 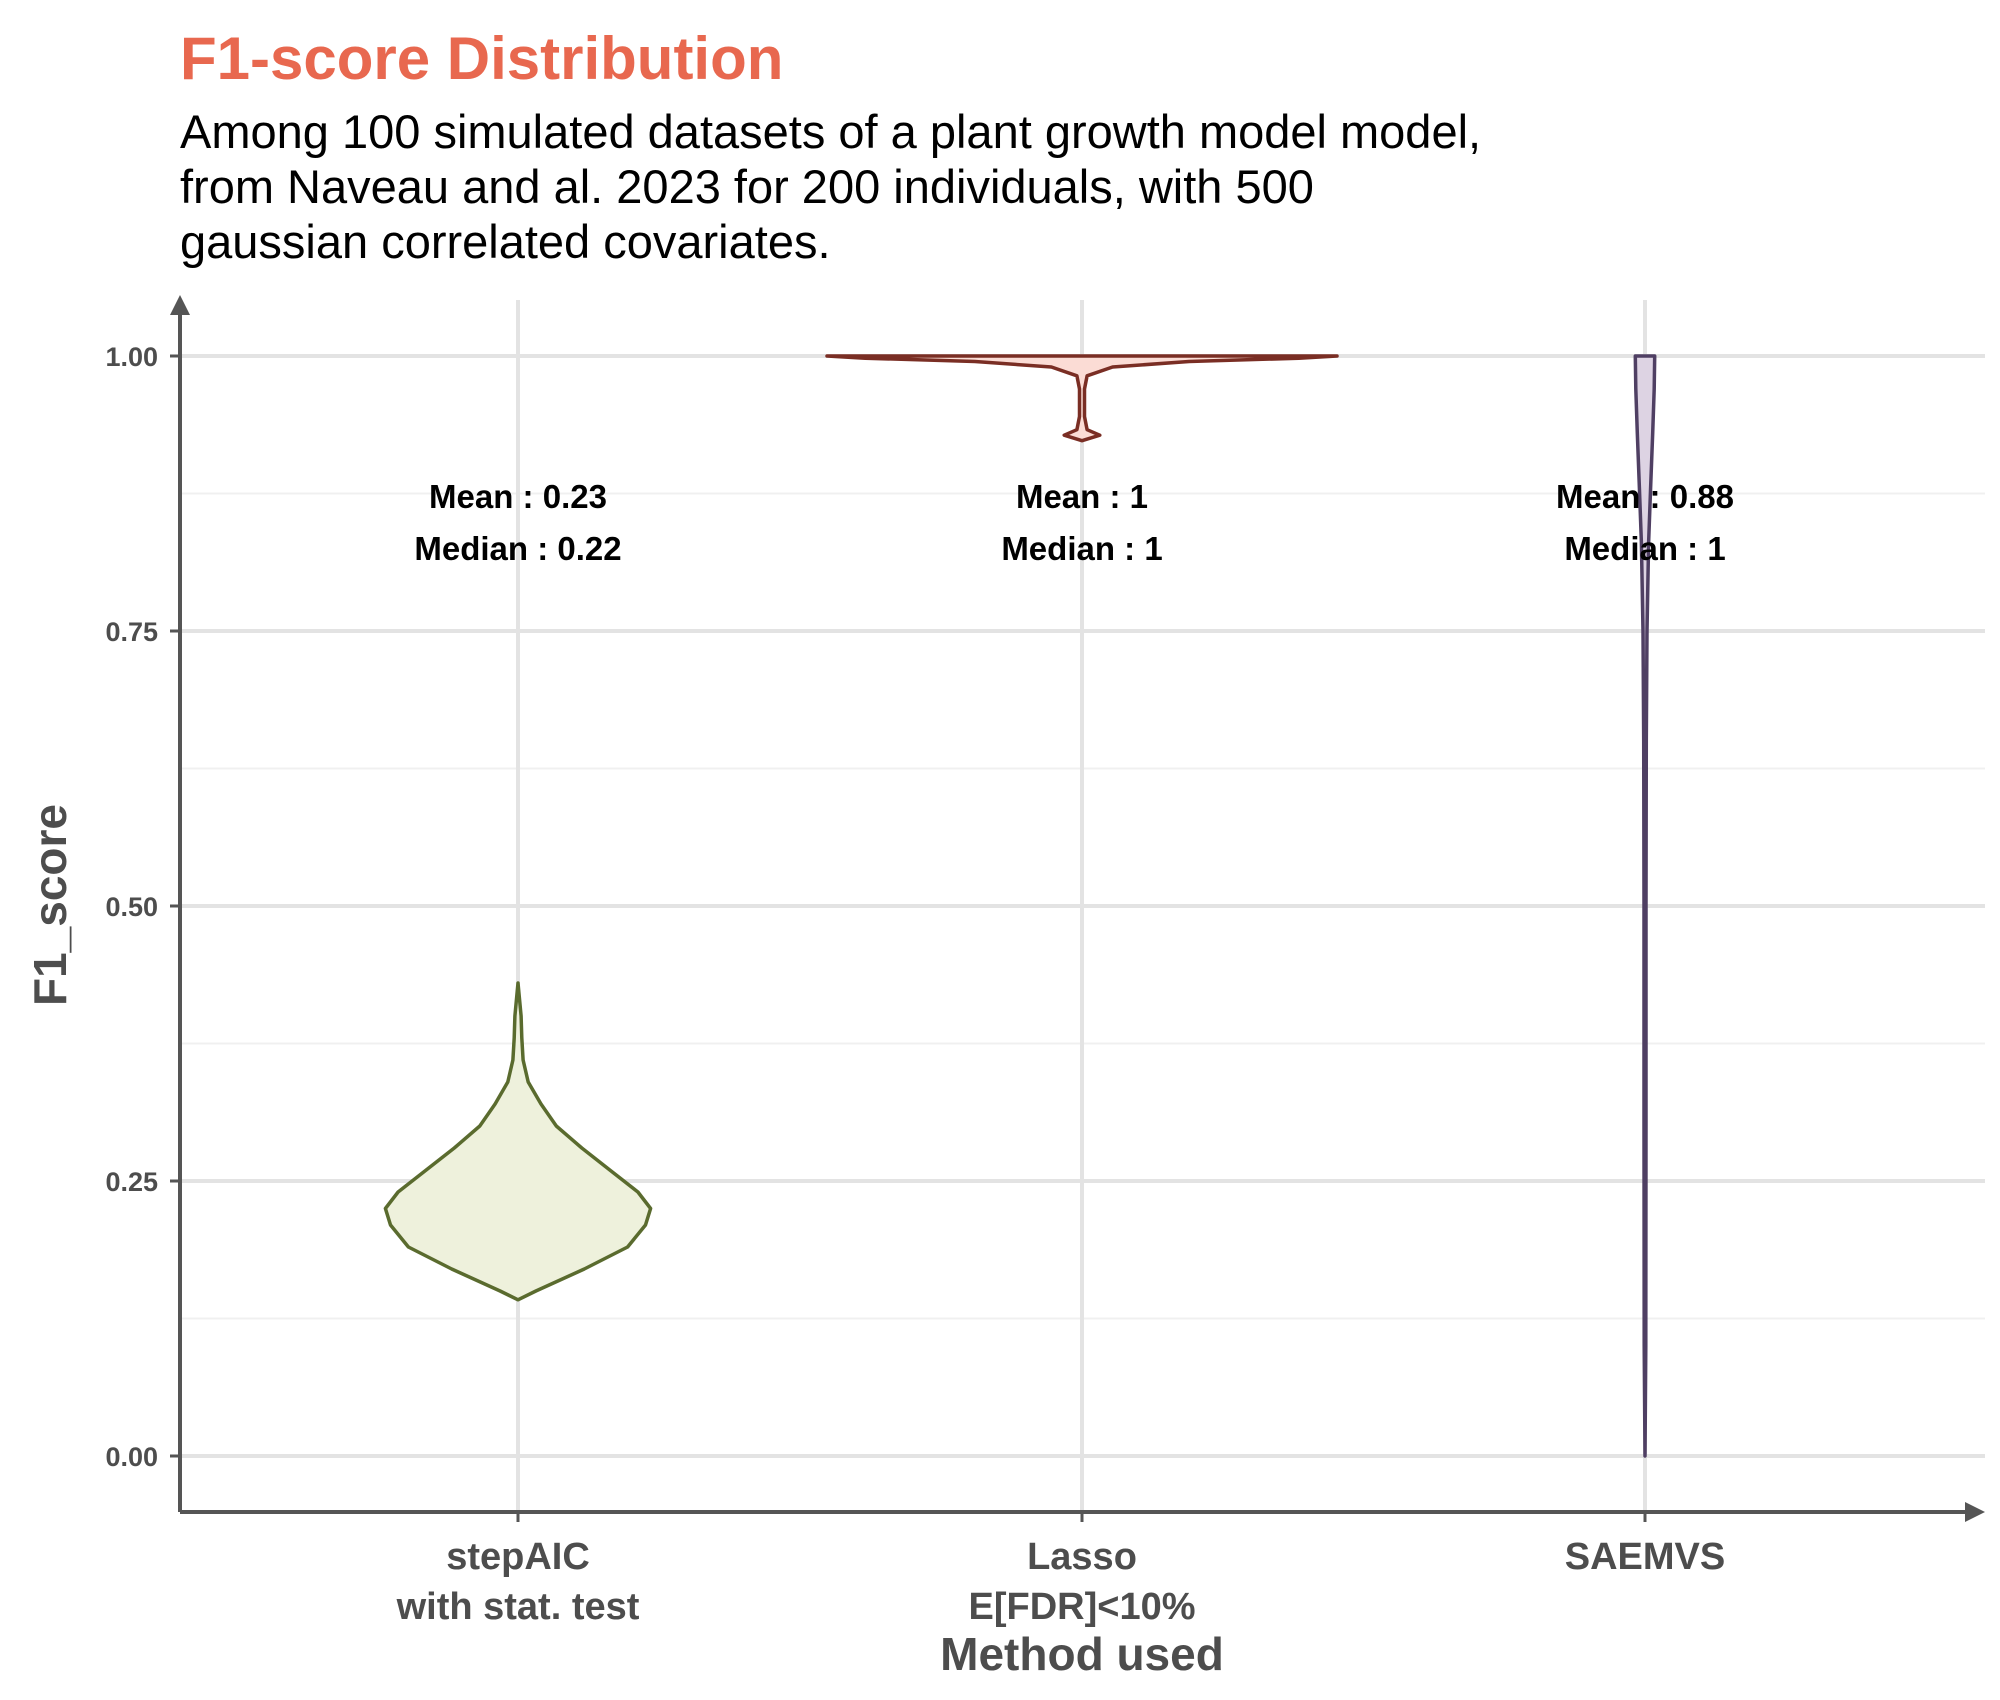 I want to click on chart-title: F1-score Distribution, so click(x=482, y=58).